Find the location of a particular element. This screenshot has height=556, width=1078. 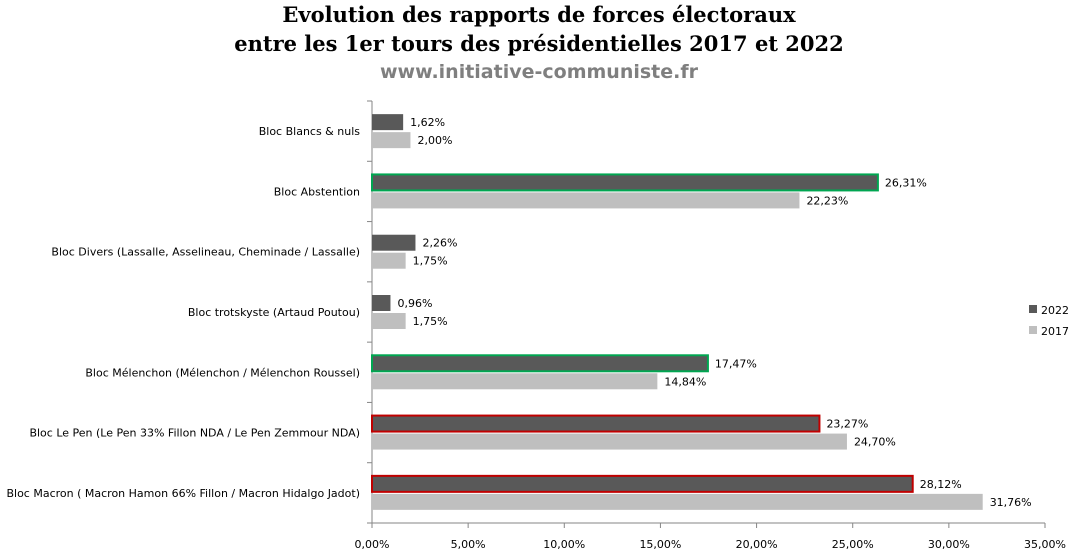

data-label-2022: 26,31% is located at coordinates (906, 182).